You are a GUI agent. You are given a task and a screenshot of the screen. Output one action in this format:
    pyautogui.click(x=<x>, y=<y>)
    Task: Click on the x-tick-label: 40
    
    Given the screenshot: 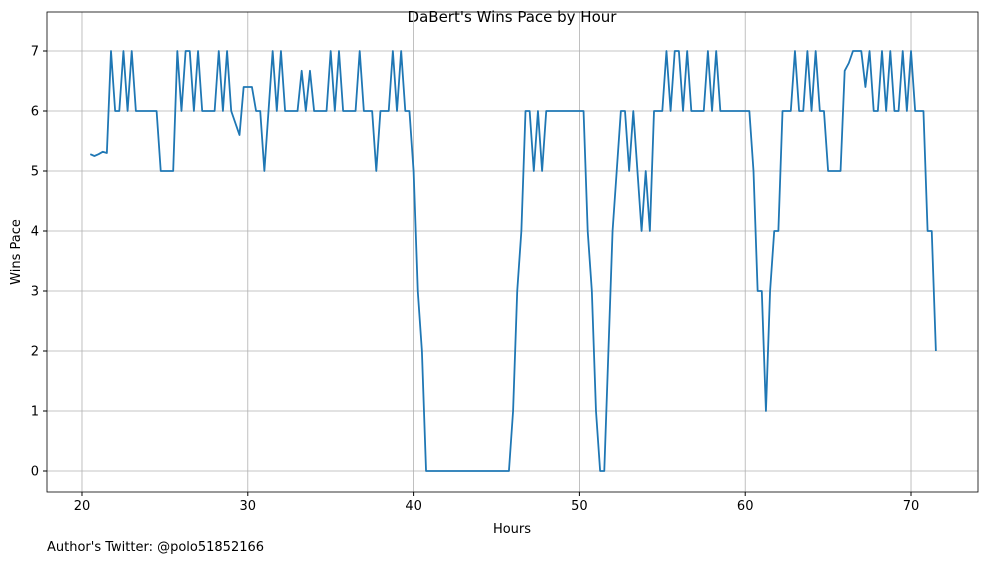 What is the action you would take?
    pyautogui.click(x=413, y=506)
    